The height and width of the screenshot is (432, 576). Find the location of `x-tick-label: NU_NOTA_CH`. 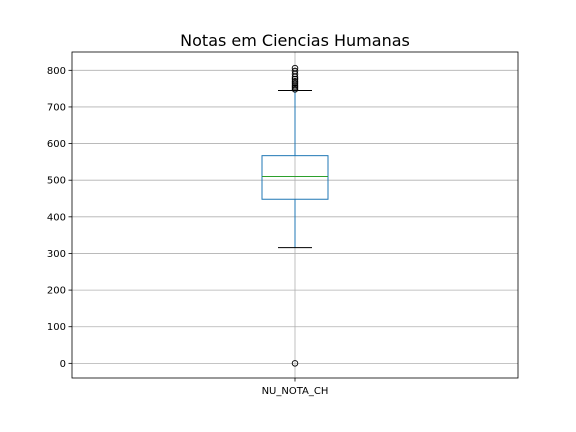

x-tick-label: NU_NOTA_CH is located at coordinates (295, 391).